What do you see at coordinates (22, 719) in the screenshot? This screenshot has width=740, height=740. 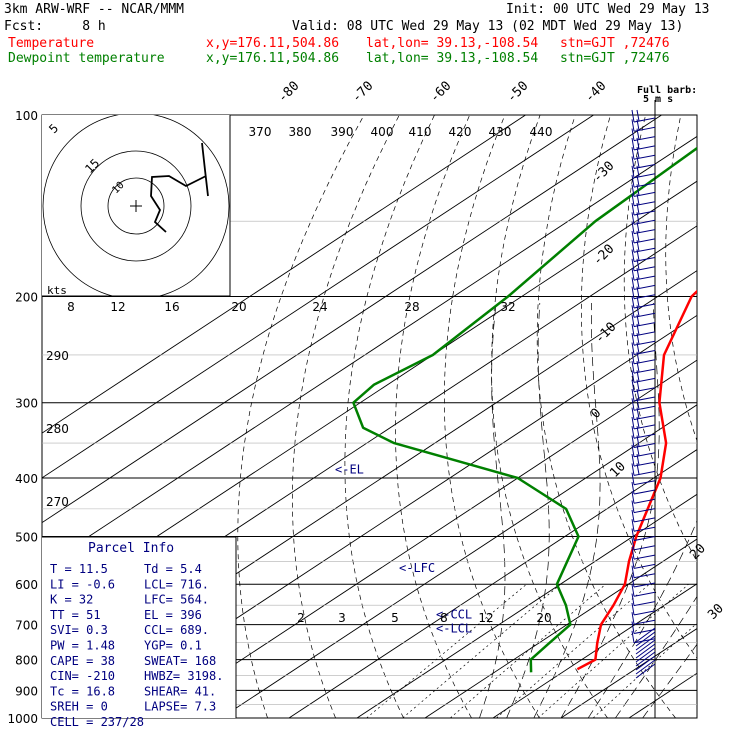 I see `pressure-tick-label: 1000` at bounding box center [22, 719].